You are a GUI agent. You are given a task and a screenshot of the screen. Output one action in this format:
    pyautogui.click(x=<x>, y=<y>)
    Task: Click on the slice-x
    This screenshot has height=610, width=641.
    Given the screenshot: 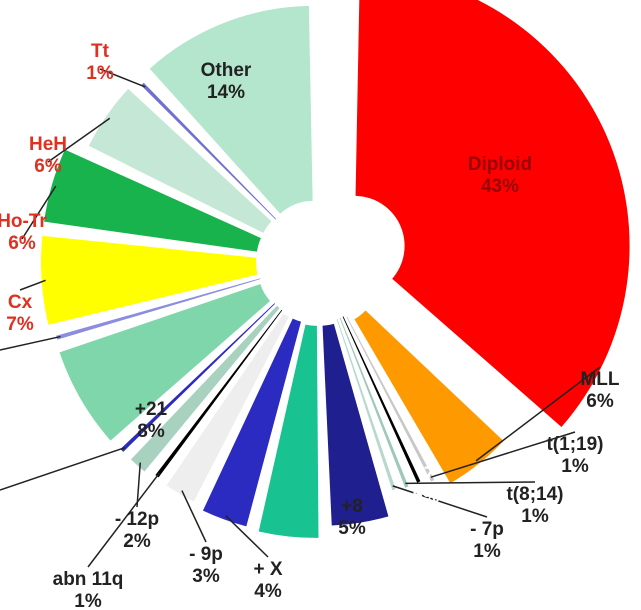 What is the action you would take?
    pyautogui.click(x=252, y=422)
    